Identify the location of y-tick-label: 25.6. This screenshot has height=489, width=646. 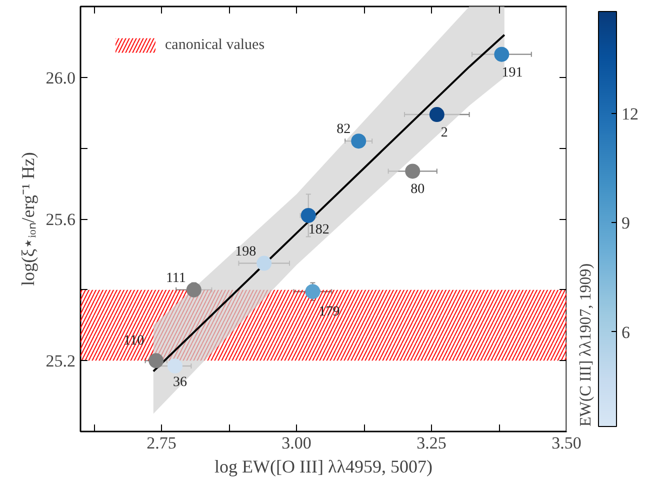
(61, 219).